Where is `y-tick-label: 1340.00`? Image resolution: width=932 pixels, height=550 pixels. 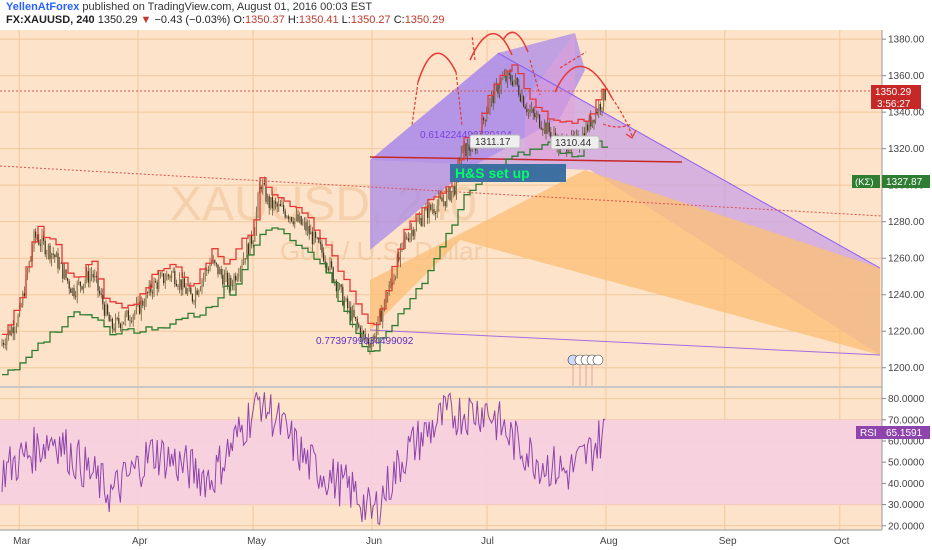
y-tick-label: 1340.00 is located at coordinates (906, 113).